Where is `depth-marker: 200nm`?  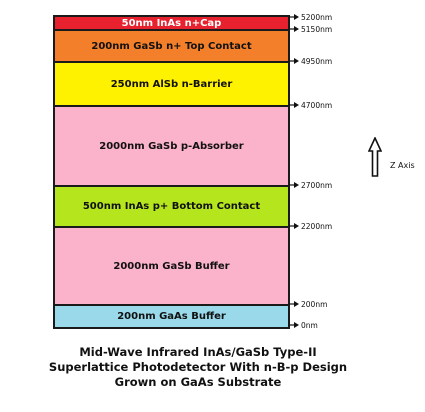 depth-marker: 200nm is located at coordinates (308, 304).